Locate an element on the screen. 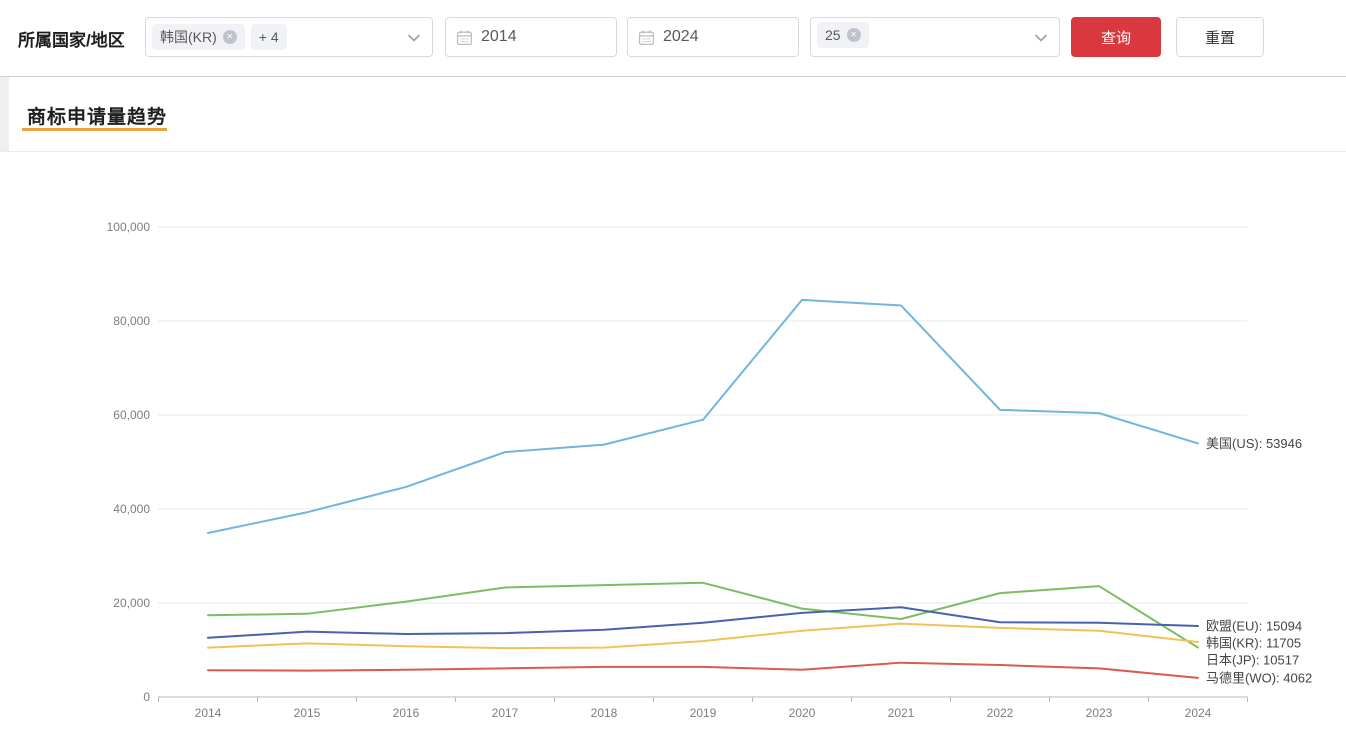  date-from-input: 2014 is located at coordinates (531, 37).